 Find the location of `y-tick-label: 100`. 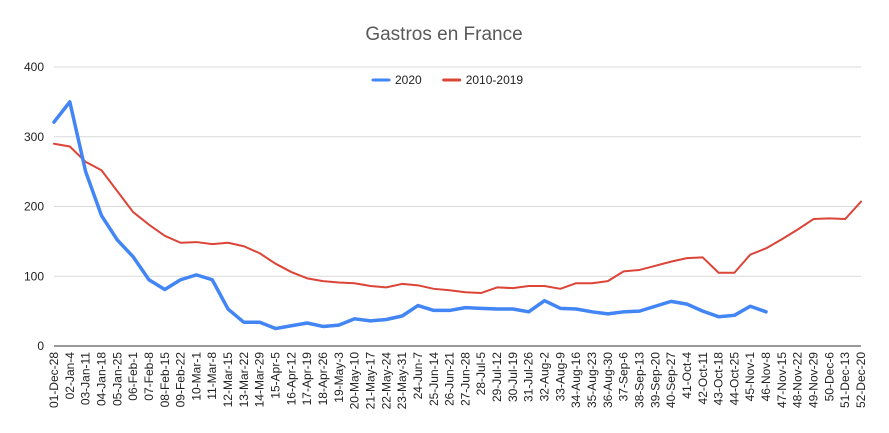

y-tick-label: 100 is located at coordinates (34, 276).